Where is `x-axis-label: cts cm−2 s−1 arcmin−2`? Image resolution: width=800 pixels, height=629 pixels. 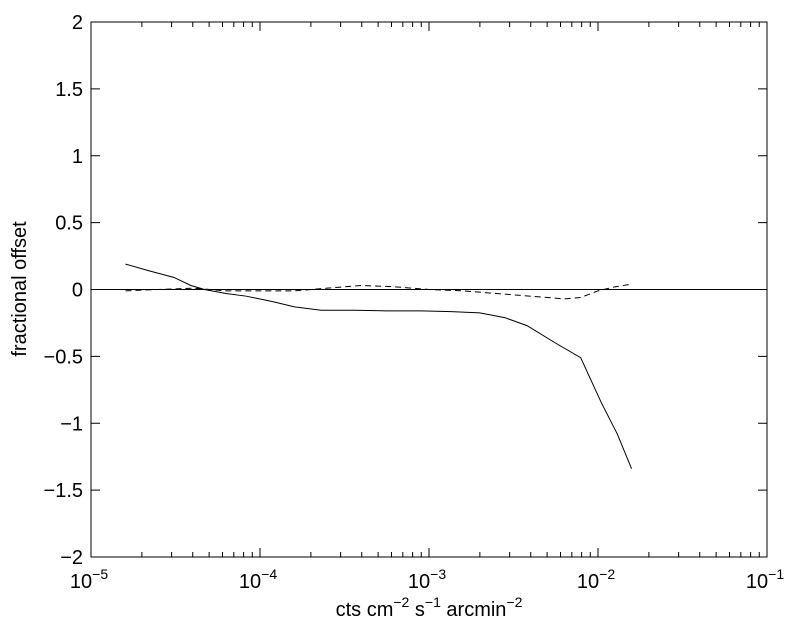
x-axis-label: cts cm−2 s−1 arcmin−2 is located at coordinates (429, 607).